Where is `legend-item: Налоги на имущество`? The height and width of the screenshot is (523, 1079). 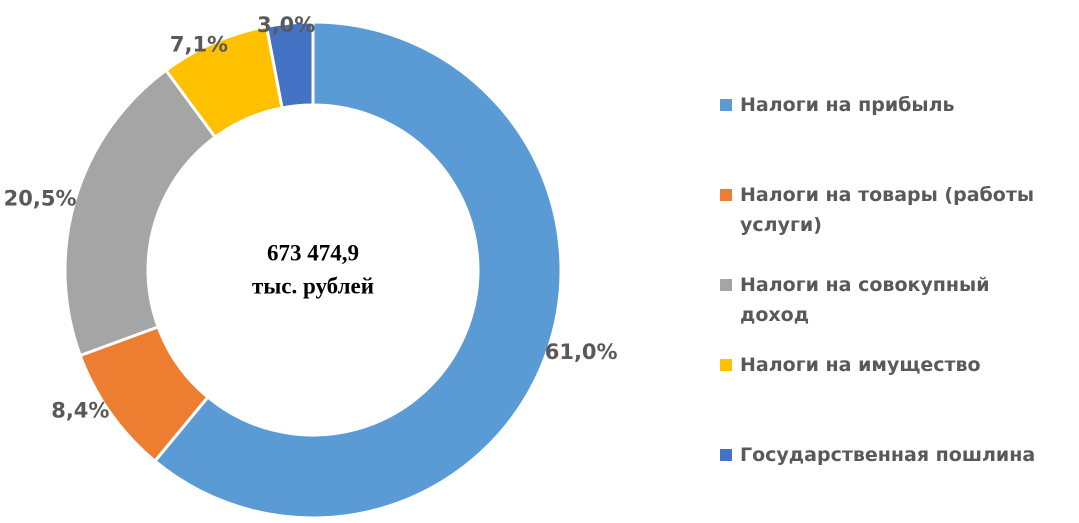
legend-item: Налоги на имущество is located at coordinates (890, 365).